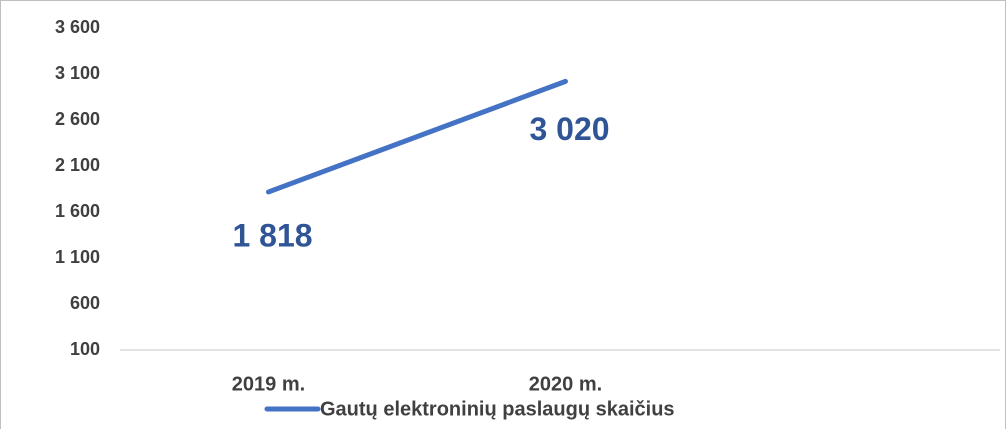  What do you see at coordinates (77, 73) in the screenshot?
I see `y-tick-label: 3 100` at bounding box center [77, 73].